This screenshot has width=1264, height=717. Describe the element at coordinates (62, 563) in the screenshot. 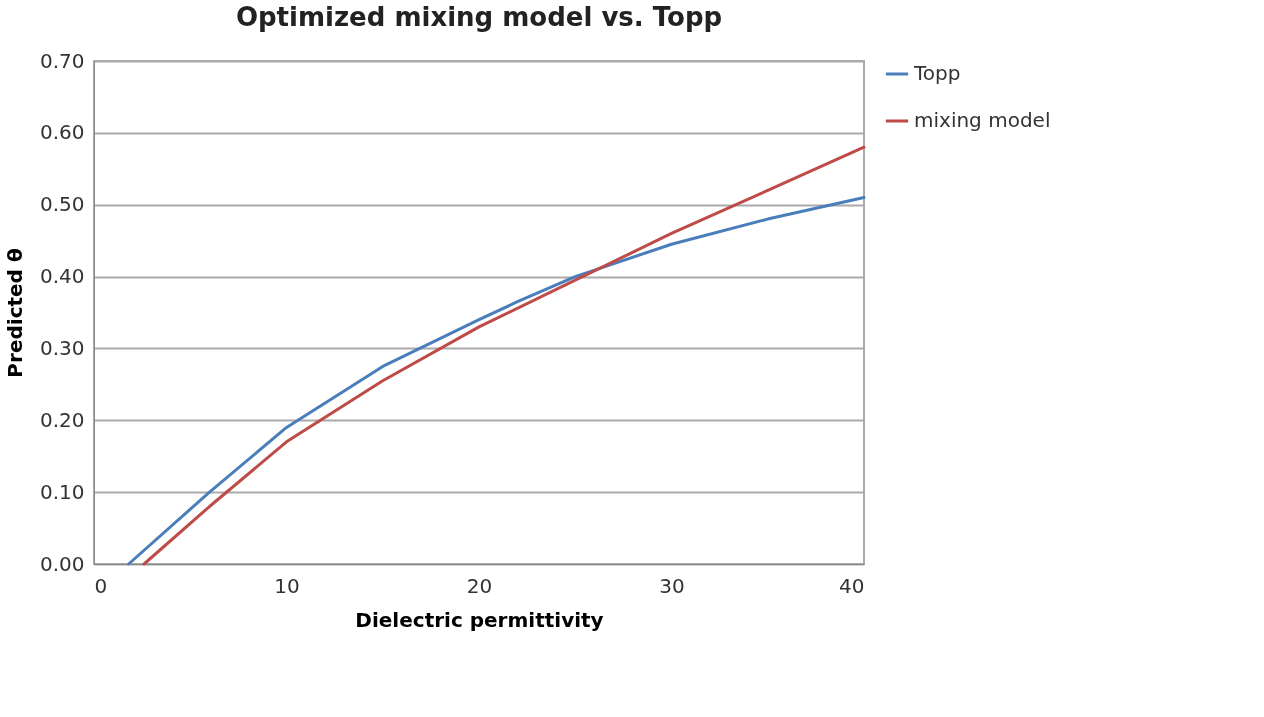

I see `y-tick-label: 0.00` at that location.